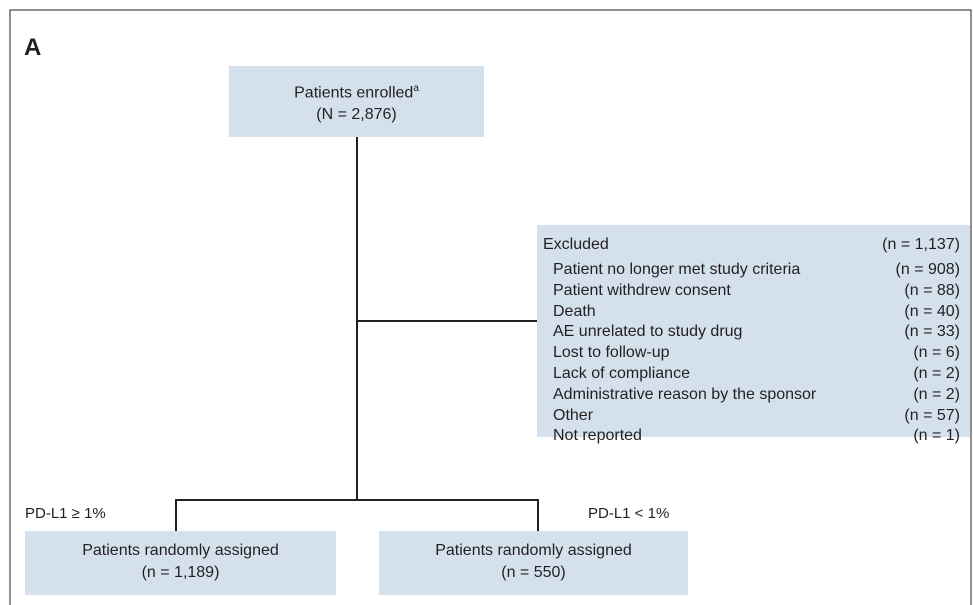  What do you see at coordinates (573, 415) in the screenshot?
I see `exclusion-reason: Other` at bounding box center [573, 415].